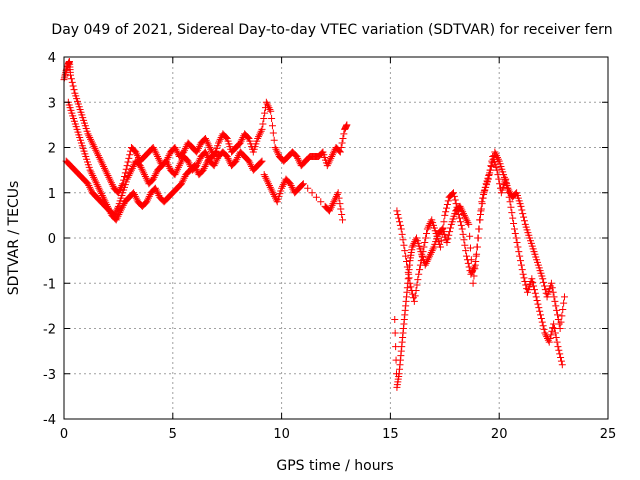 This screenshot has height=480, width=640. What do you see at coordinates (52, 194) in the screenshot?
I see `y-tick-label: 1` at bounding box center [52, 194].